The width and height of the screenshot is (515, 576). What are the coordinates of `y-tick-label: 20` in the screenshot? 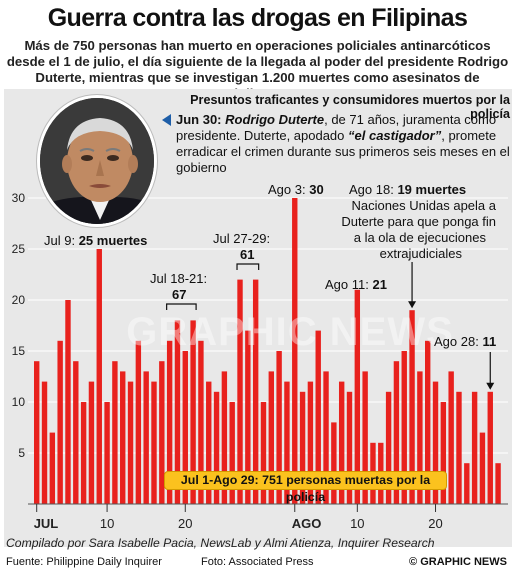 It's located at (19, 300).